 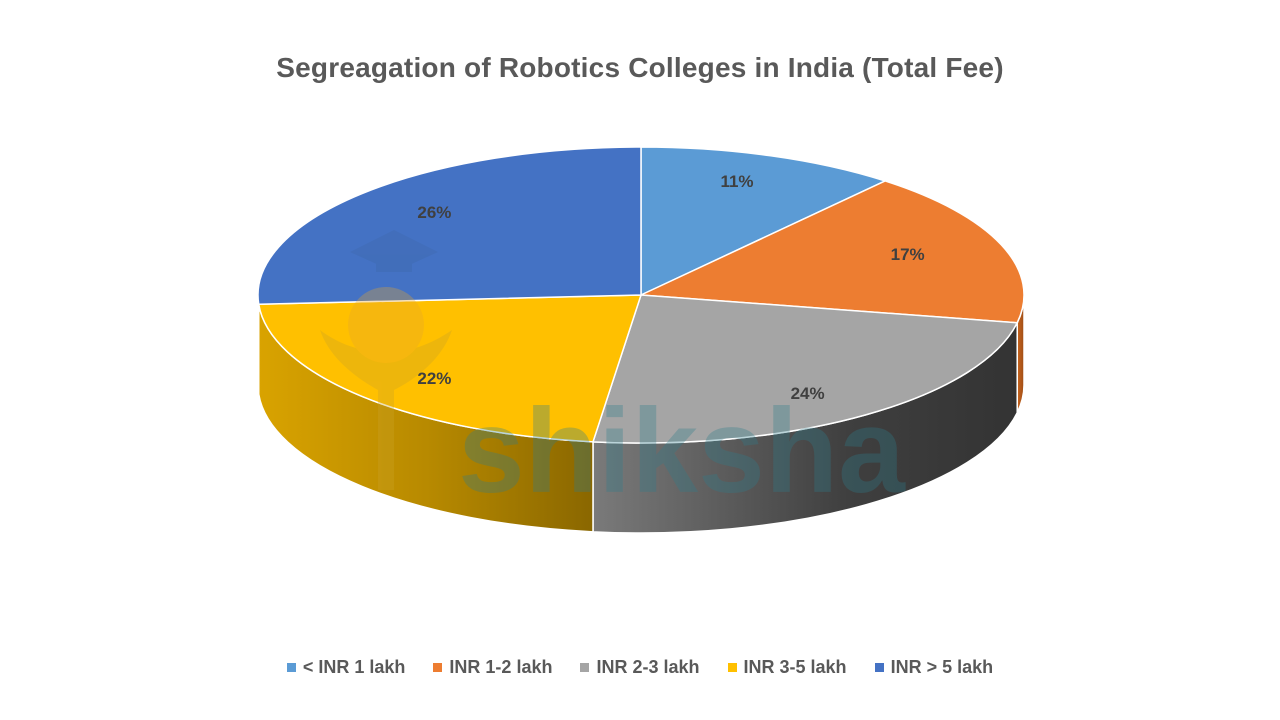 What do you see at coordinates (648, 667) in the screenshot?
I see `legend-label: INR 2-3 lakh` at bounding box center [648, 667].